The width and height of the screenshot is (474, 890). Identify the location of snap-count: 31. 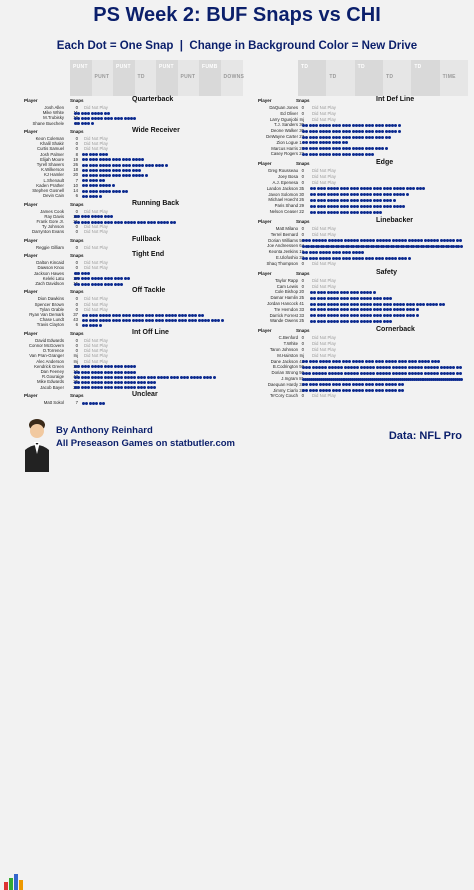
(298, 390).